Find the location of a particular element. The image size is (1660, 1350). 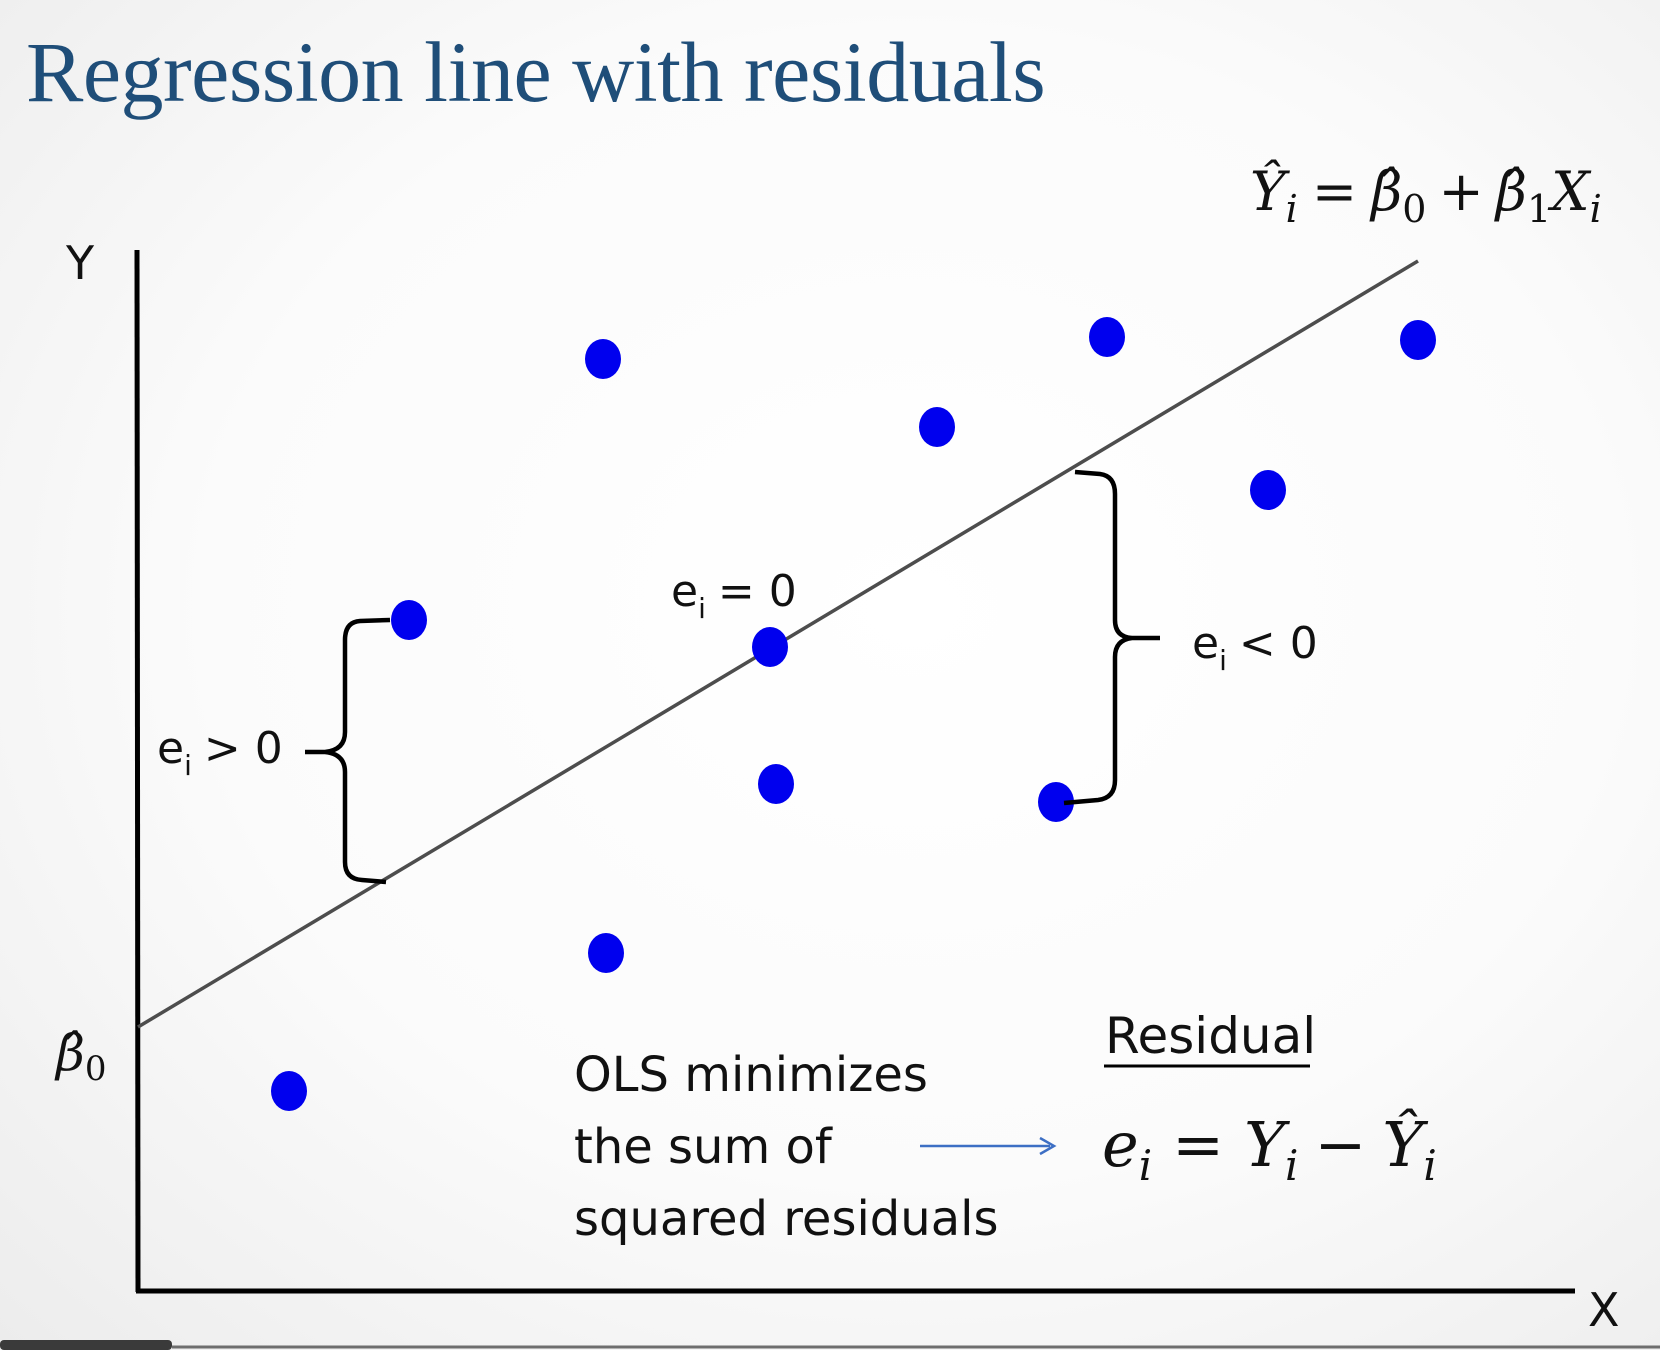

slide-title: Regression line with residuals is located at coordinates (536, 72).